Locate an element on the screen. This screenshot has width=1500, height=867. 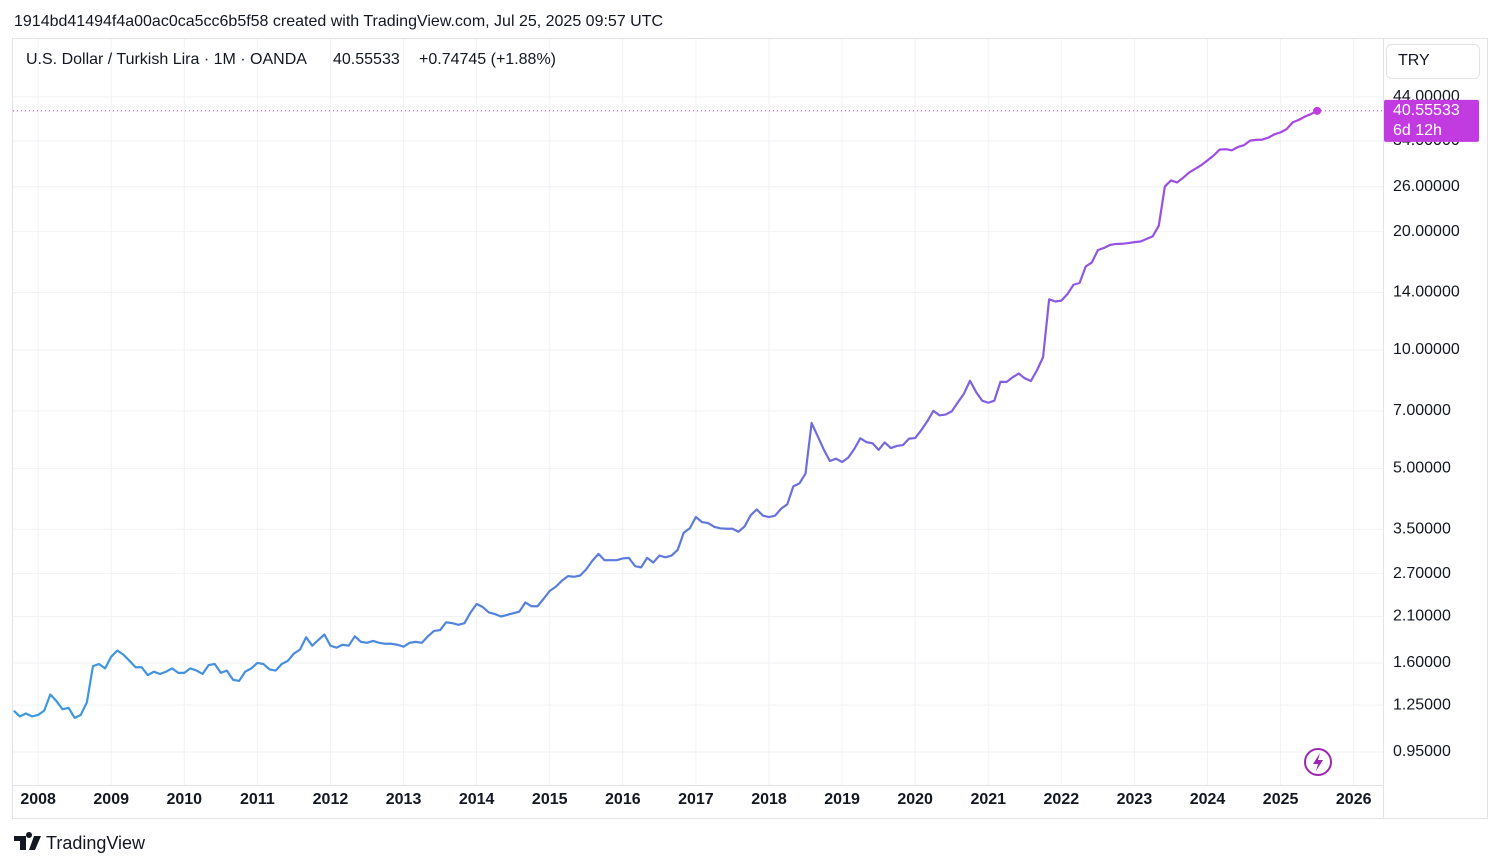
x-tick-label: 2017 is located at coordinates (696, 799).